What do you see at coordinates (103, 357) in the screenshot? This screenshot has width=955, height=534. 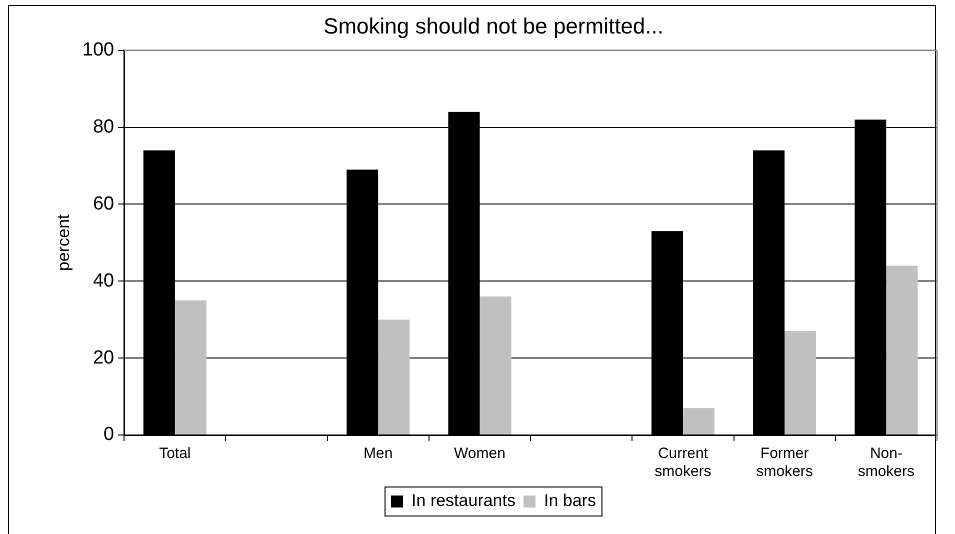 I see `y-tick-label: 20` at bounding box center [103, 357].